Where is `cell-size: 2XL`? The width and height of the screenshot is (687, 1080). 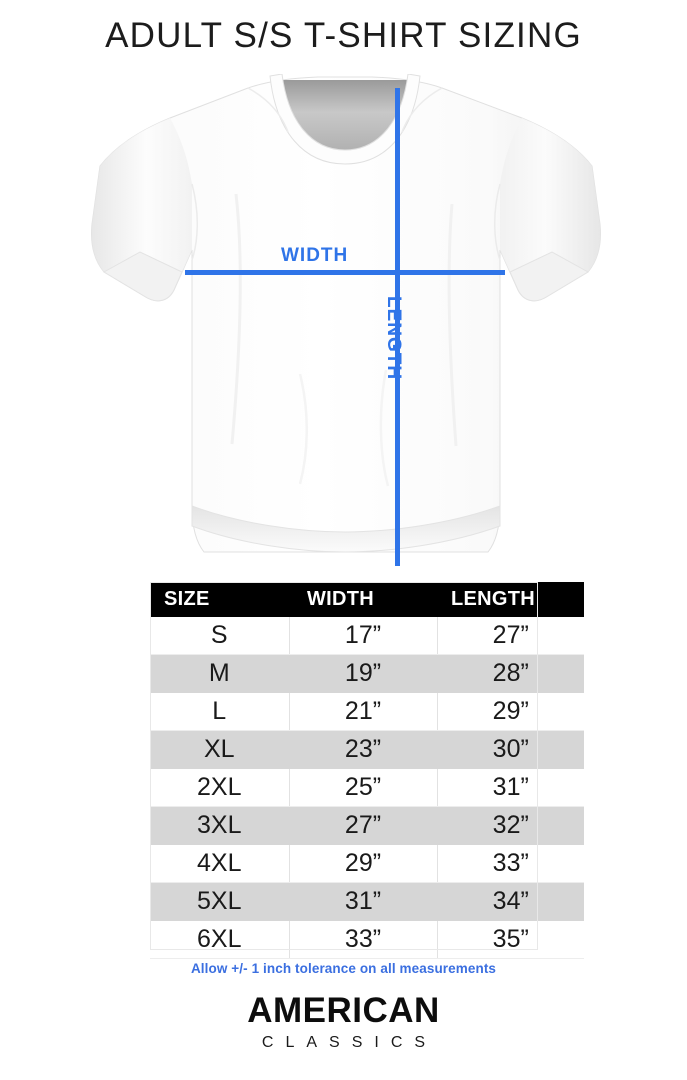 cell-size: 2XL is located at coordinates (220, 787).